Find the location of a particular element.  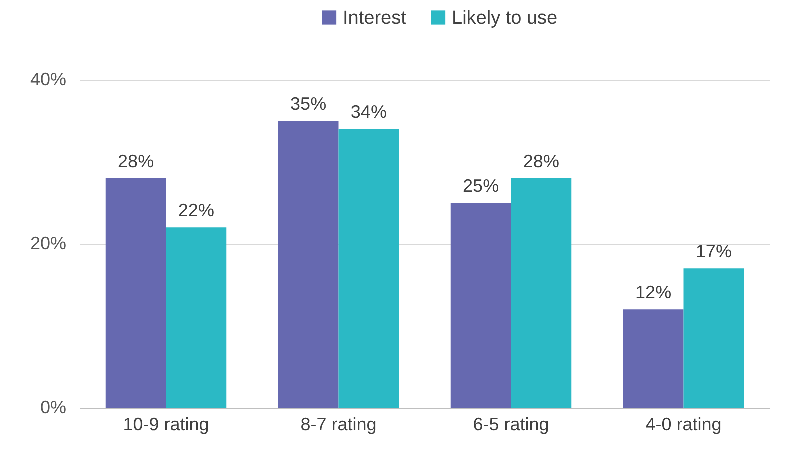

data-label: 22% is located at coordinates (196, 210).